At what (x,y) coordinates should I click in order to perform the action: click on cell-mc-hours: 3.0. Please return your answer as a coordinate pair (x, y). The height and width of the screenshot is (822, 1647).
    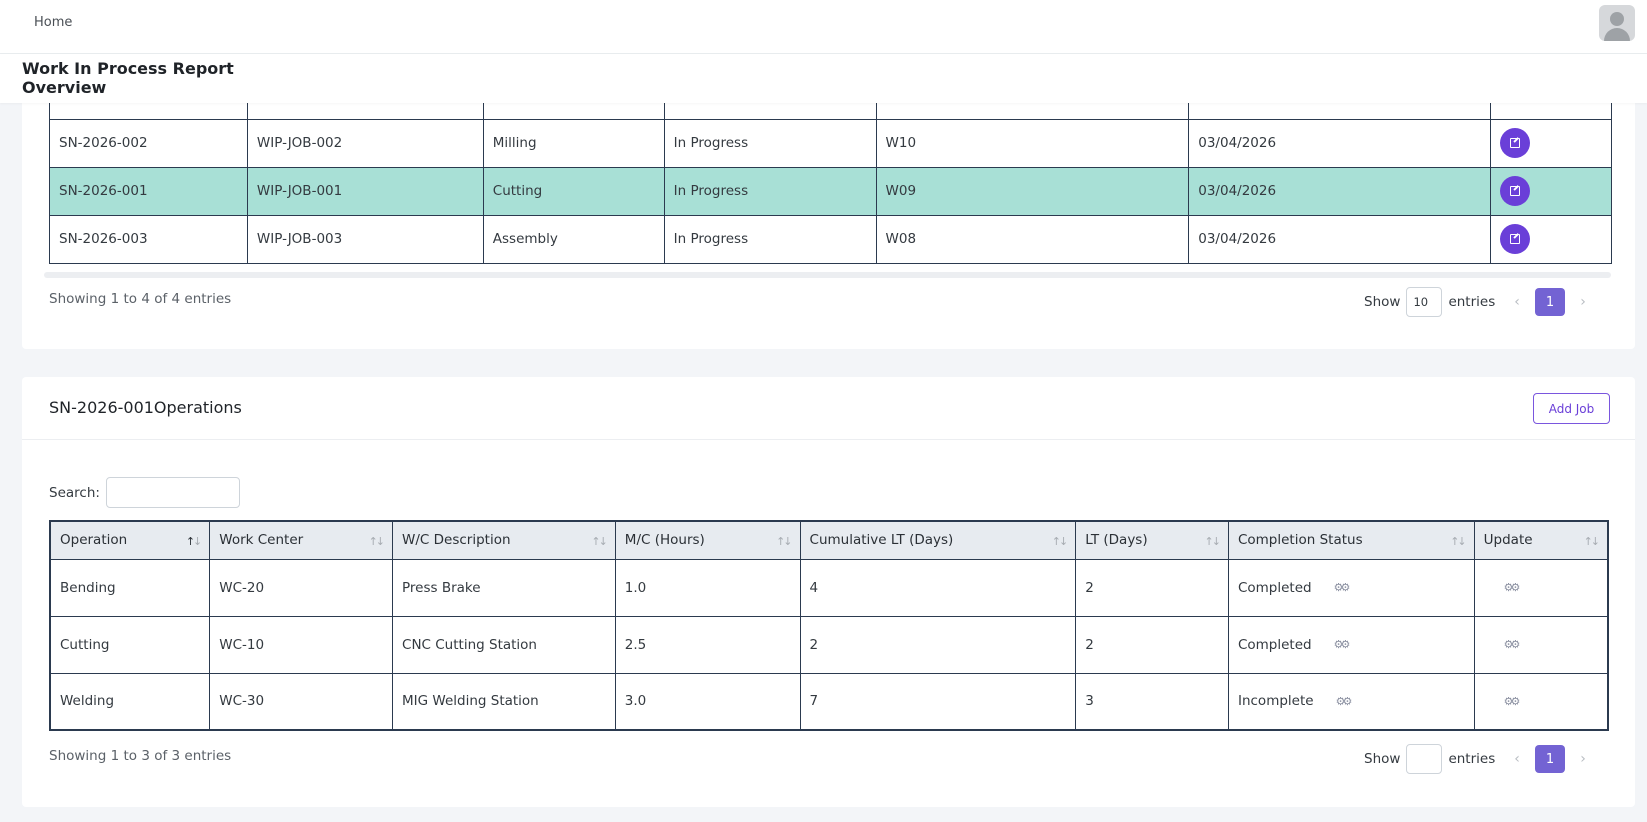
    Looking at the image, I should click on (707, 701).